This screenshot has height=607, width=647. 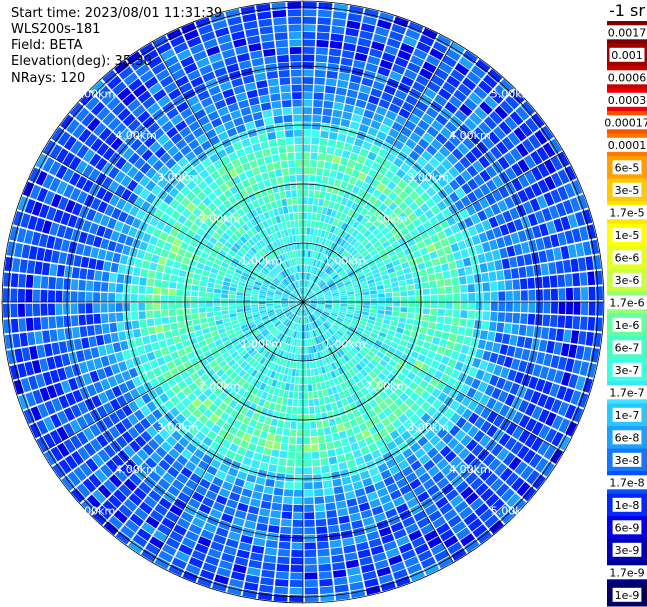 What do you see at coordinates (627, 280) in the screenshot?
I see `colorbar-label: 3e-6` at bounding box center [627, 280].